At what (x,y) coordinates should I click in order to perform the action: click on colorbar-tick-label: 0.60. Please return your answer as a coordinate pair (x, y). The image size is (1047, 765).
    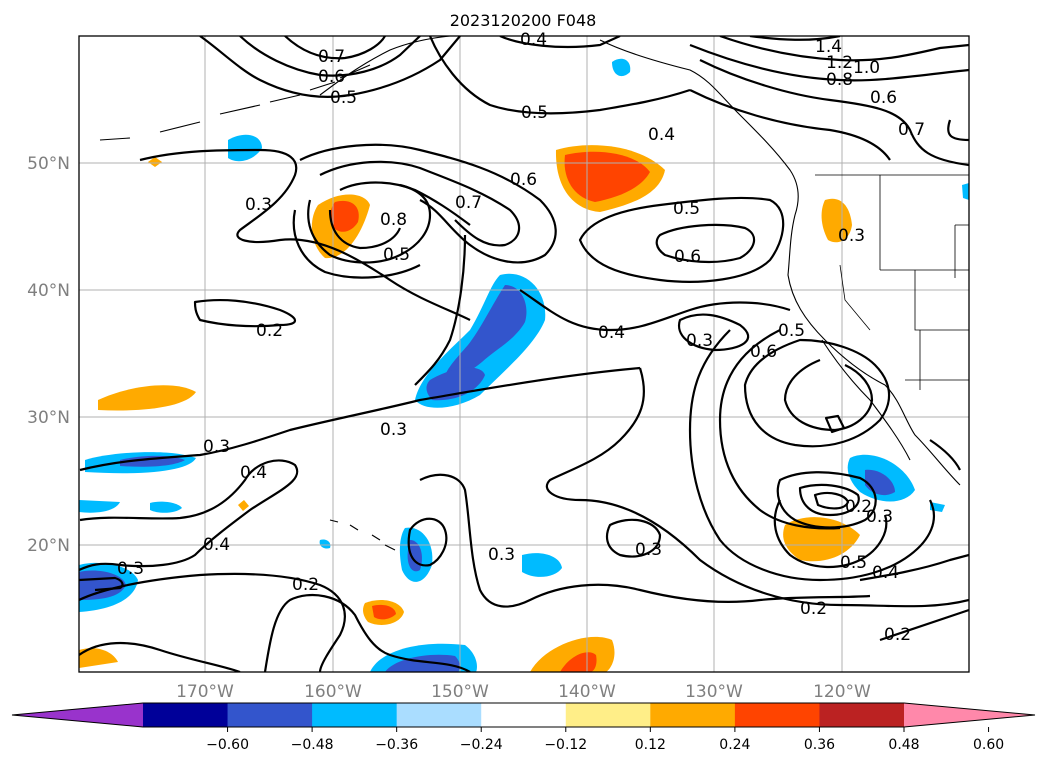
    Looking at the image, I should click on (988, 745).